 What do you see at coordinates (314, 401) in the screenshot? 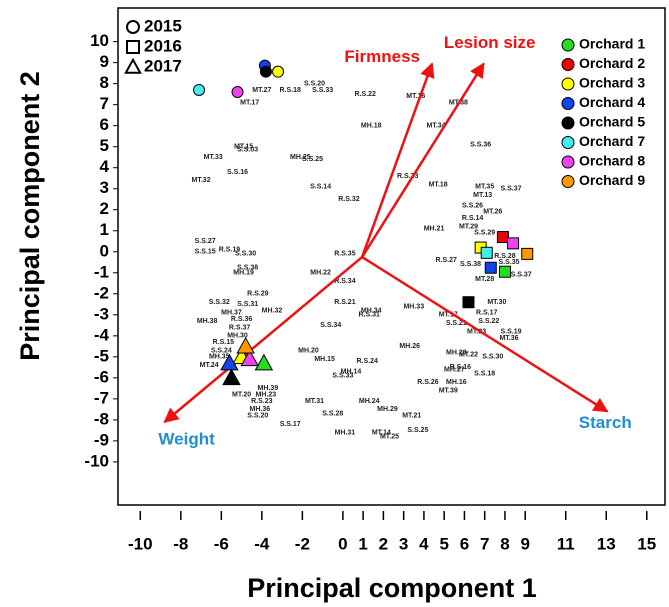
I see `point-label: MT.31` at bounding box center [314, 401].